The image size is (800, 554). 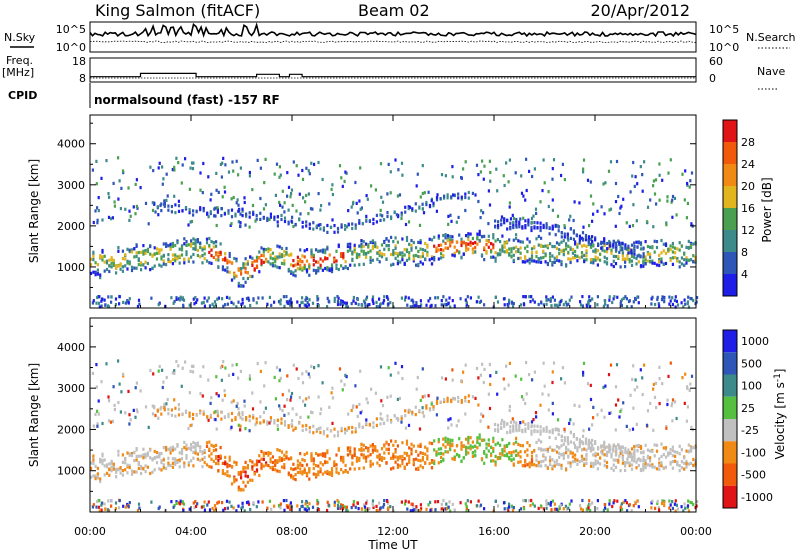 What do you see at coordinates (730, 219) in the screenshot?
I see `colorbar-segment` at bounding box center [730, 219].